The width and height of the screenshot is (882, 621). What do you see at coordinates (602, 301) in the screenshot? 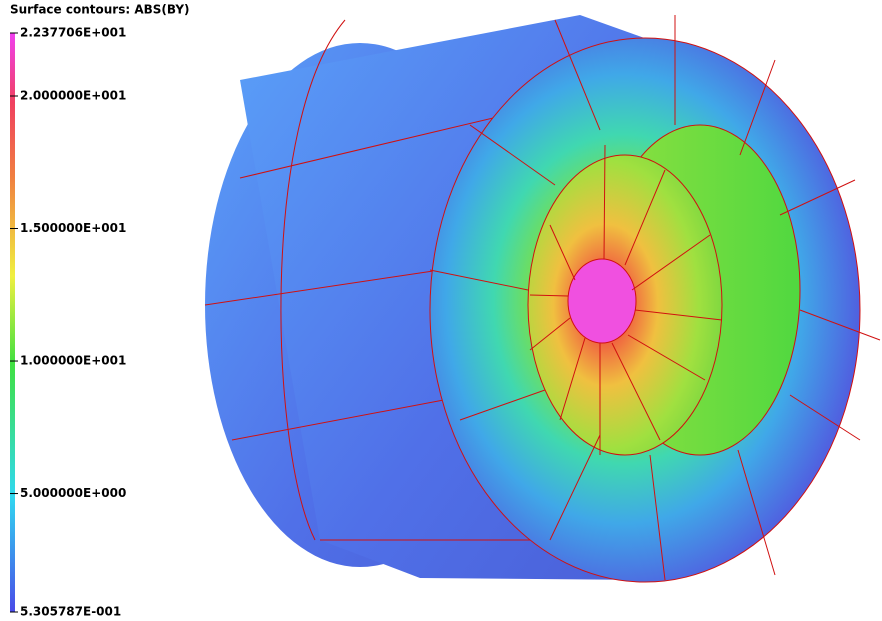
I see `core` at bounding box center [602, 301].